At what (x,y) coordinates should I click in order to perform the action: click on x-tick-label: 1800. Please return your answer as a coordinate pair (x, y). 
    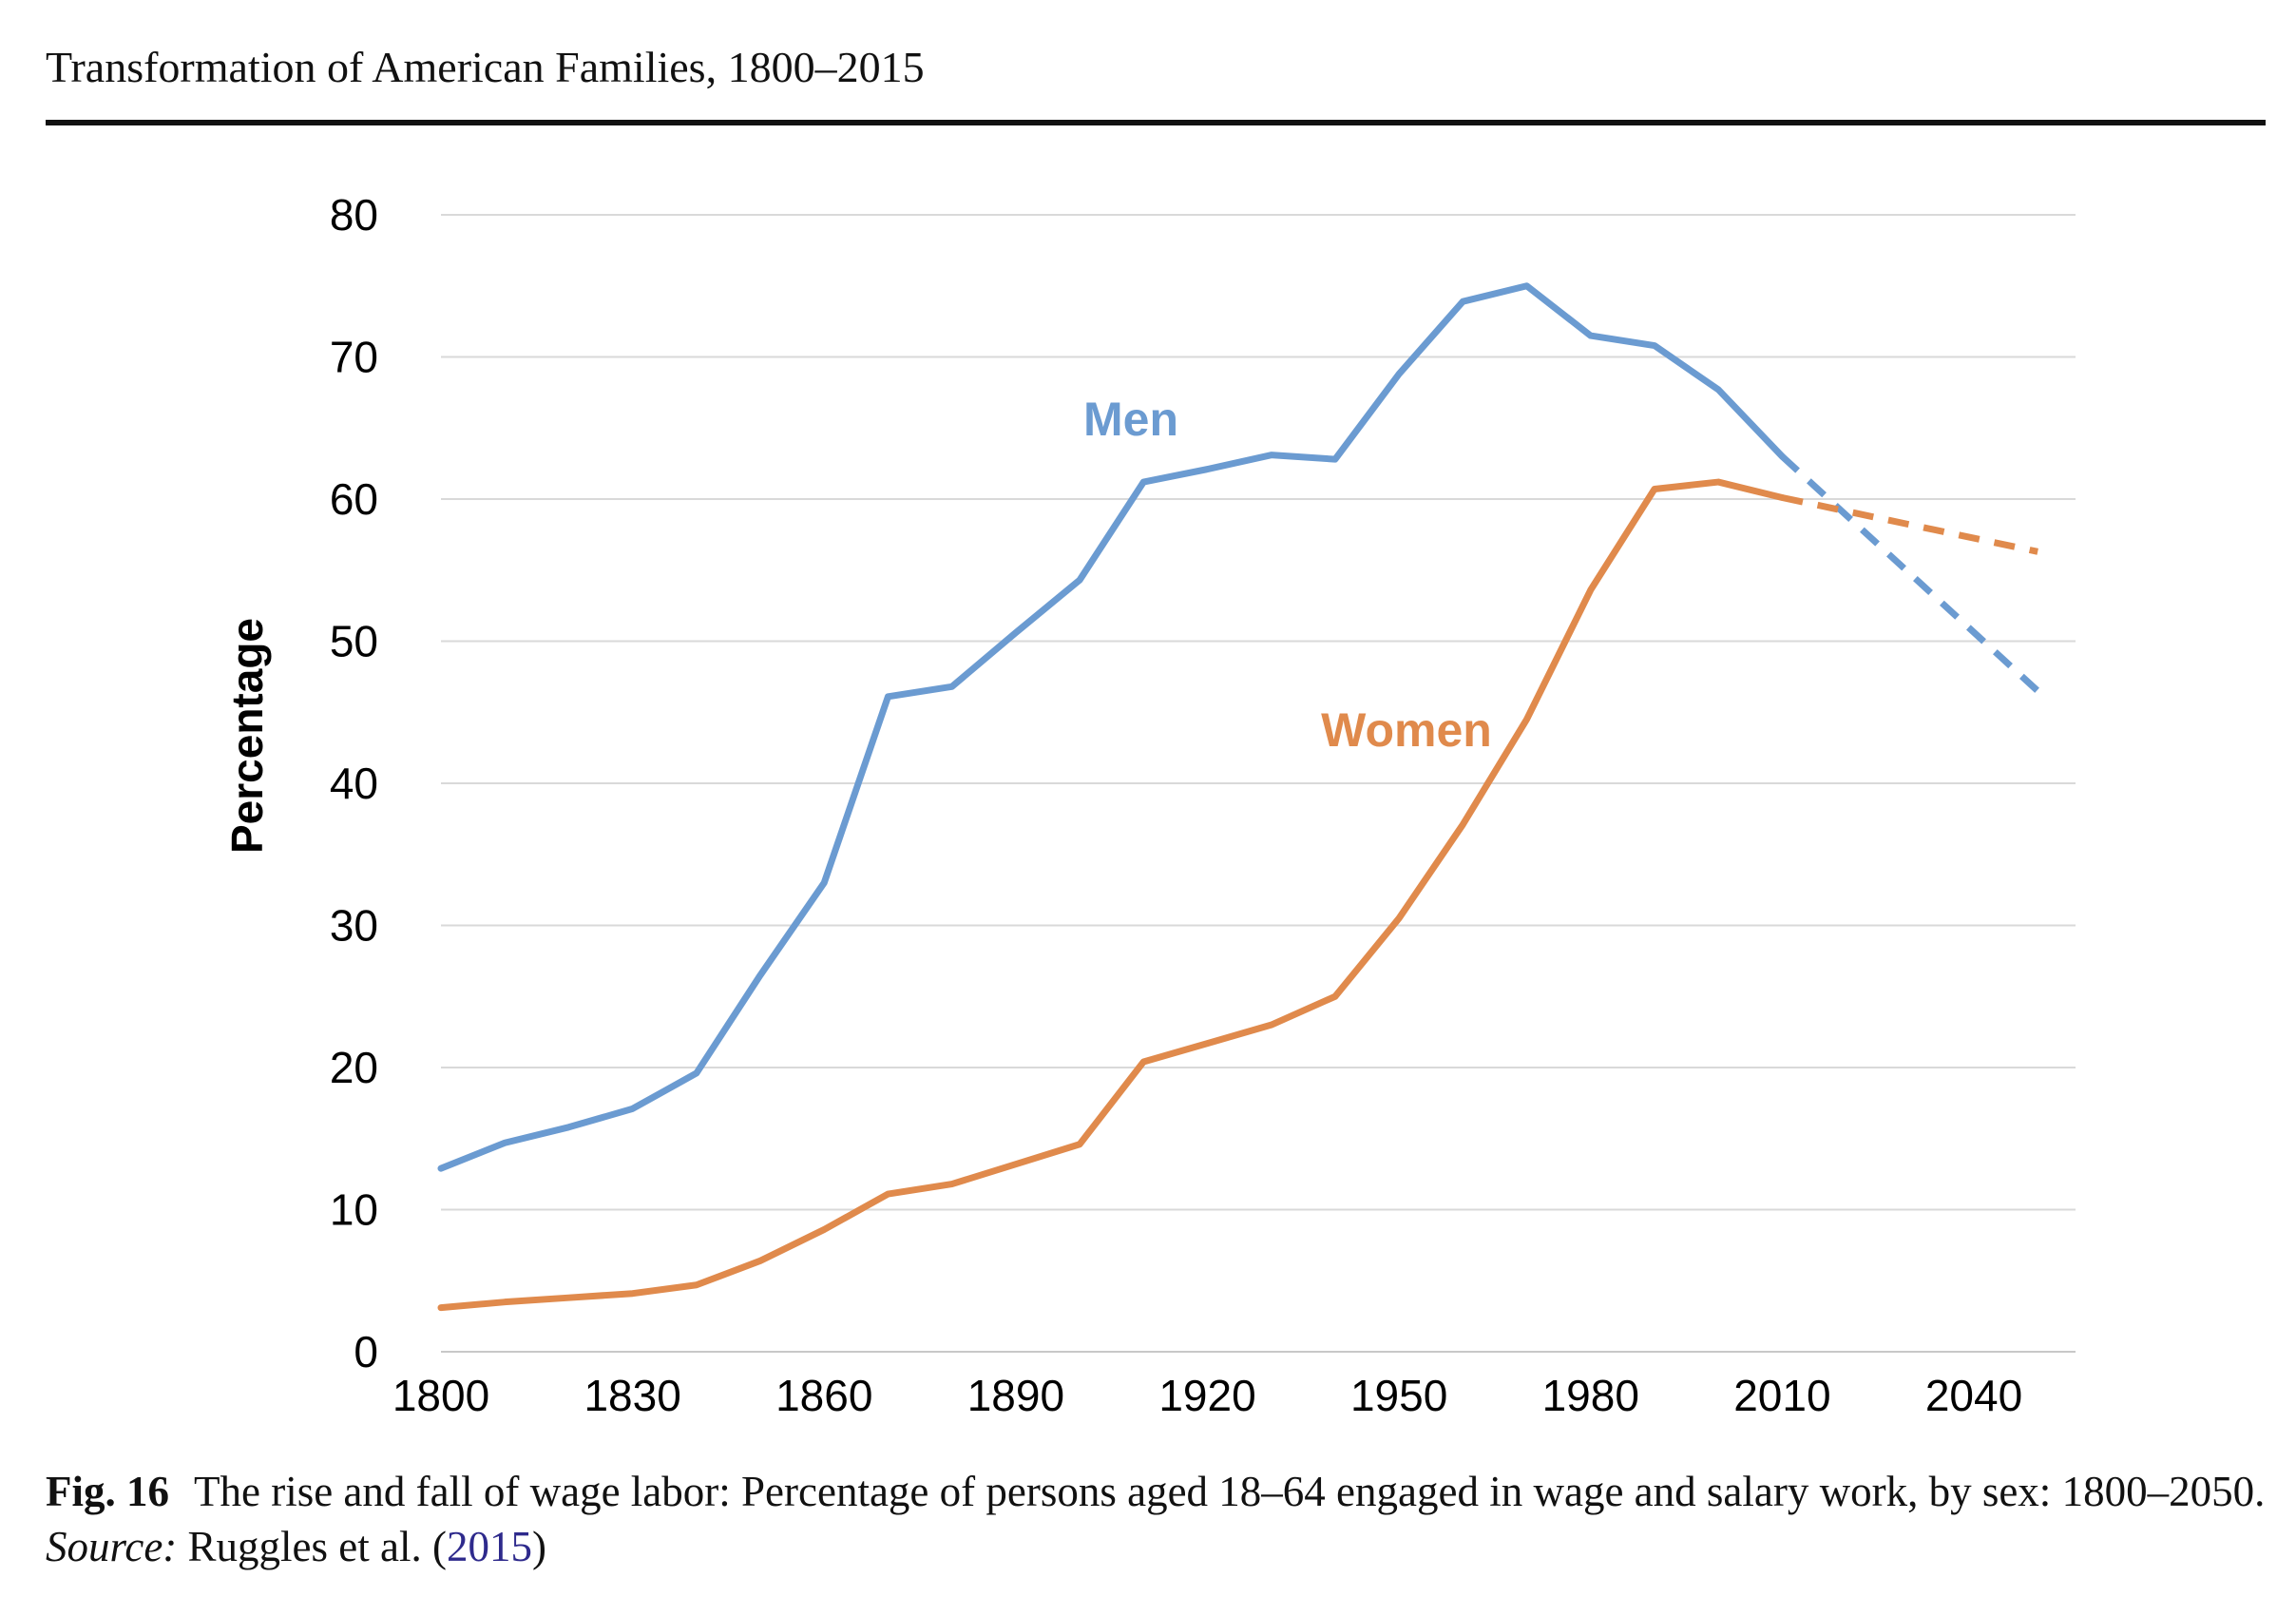
    Looking at the image, I should click on (440, 1395).